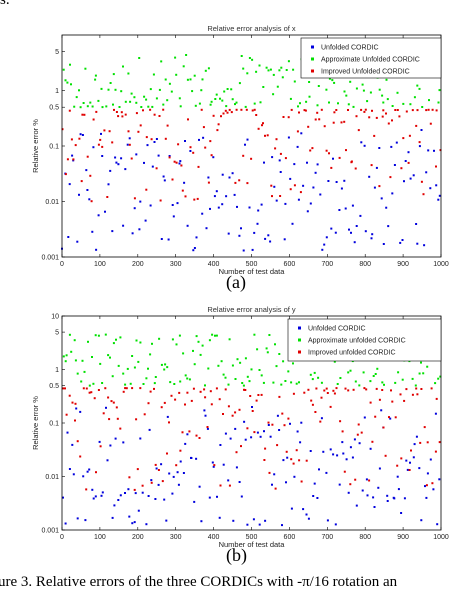  Describe the element at coordinates (327, 264) in the screenshot. I see `x-tick-label: 700` at that location.